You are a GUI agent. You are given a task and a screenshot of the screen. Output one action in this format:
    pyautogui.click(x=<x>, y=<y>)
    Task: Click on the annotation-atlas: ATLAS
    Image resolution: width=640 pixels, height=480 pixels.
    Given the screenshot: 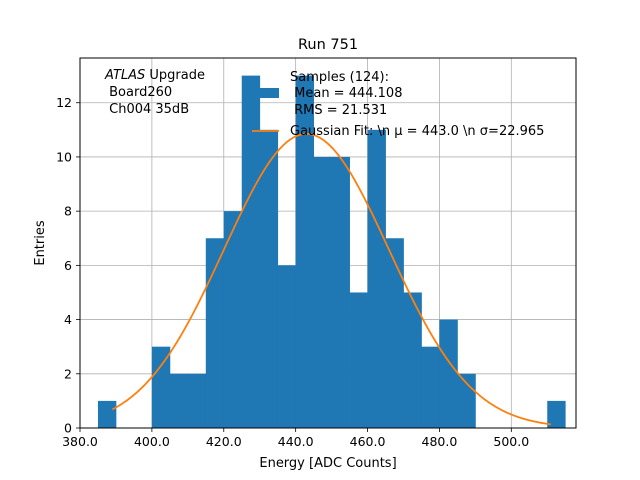 What is the action you would take?
    pyautogui.click(x=124, y=75)
    